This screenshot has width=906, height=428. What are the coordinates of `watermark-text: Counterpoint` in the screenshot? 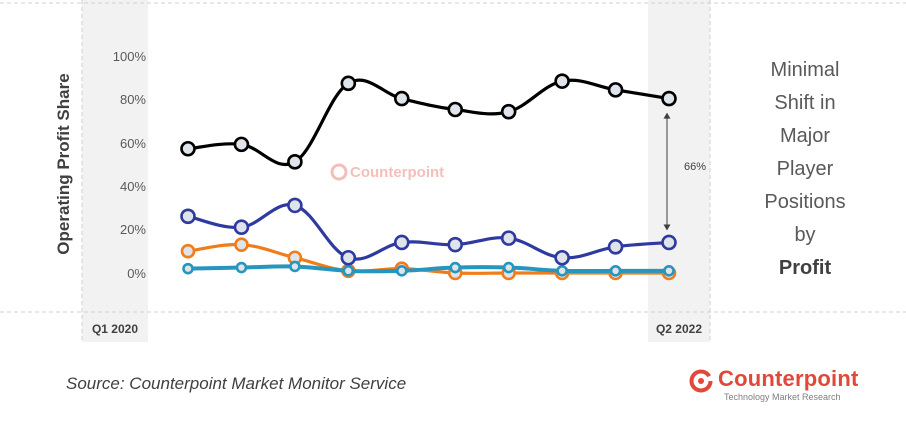 It's located at (397, 172).